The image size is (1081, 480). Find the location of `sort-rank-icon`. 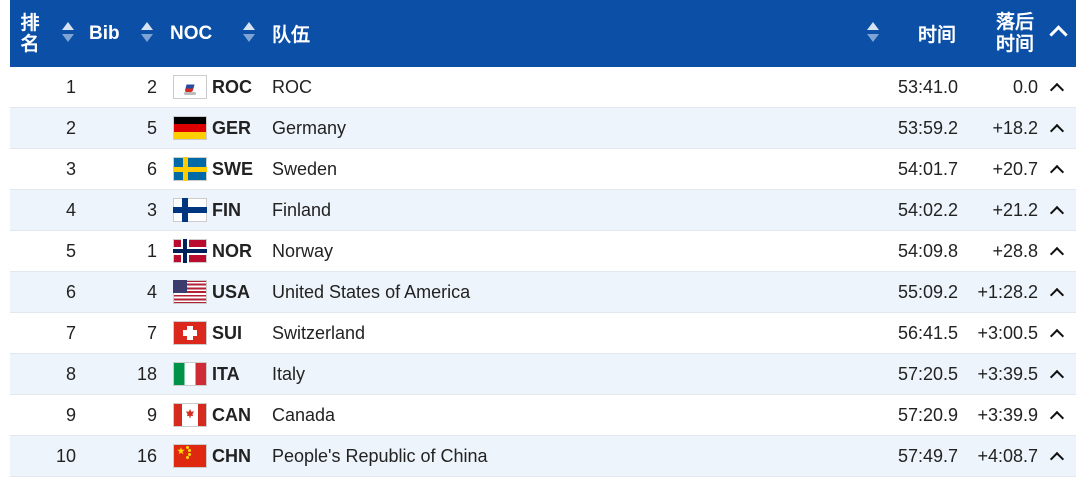

sort-rank-icon is located at coordinates (68, 33).